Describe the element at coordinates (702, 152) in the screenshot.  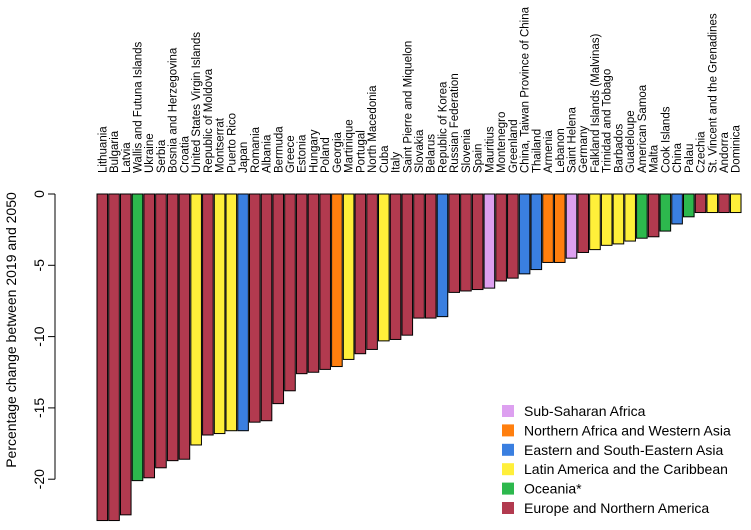
I see `category-label: Czechia` at that location.